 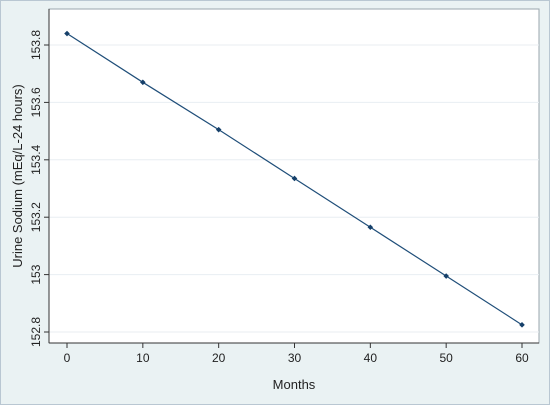 What do you see at coordinates (36, 332) in the screenshot?
I see `y-tick-label: 152.8` at bounding box center [36, 332].